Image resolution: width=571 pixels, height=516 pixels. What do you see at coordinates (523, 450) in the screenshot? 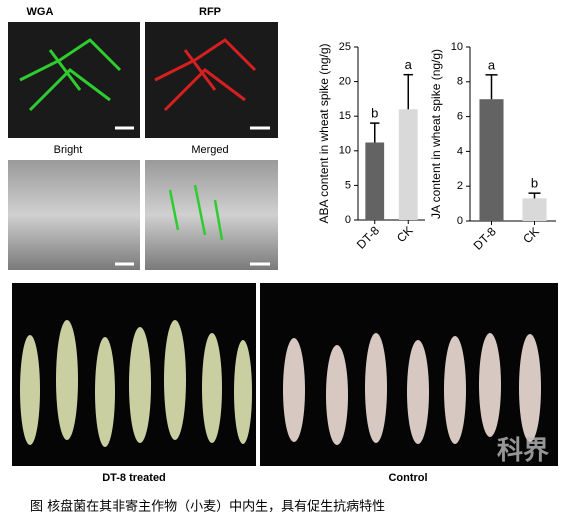
I see `watermark: 科界` at bounding box center [523, 450].